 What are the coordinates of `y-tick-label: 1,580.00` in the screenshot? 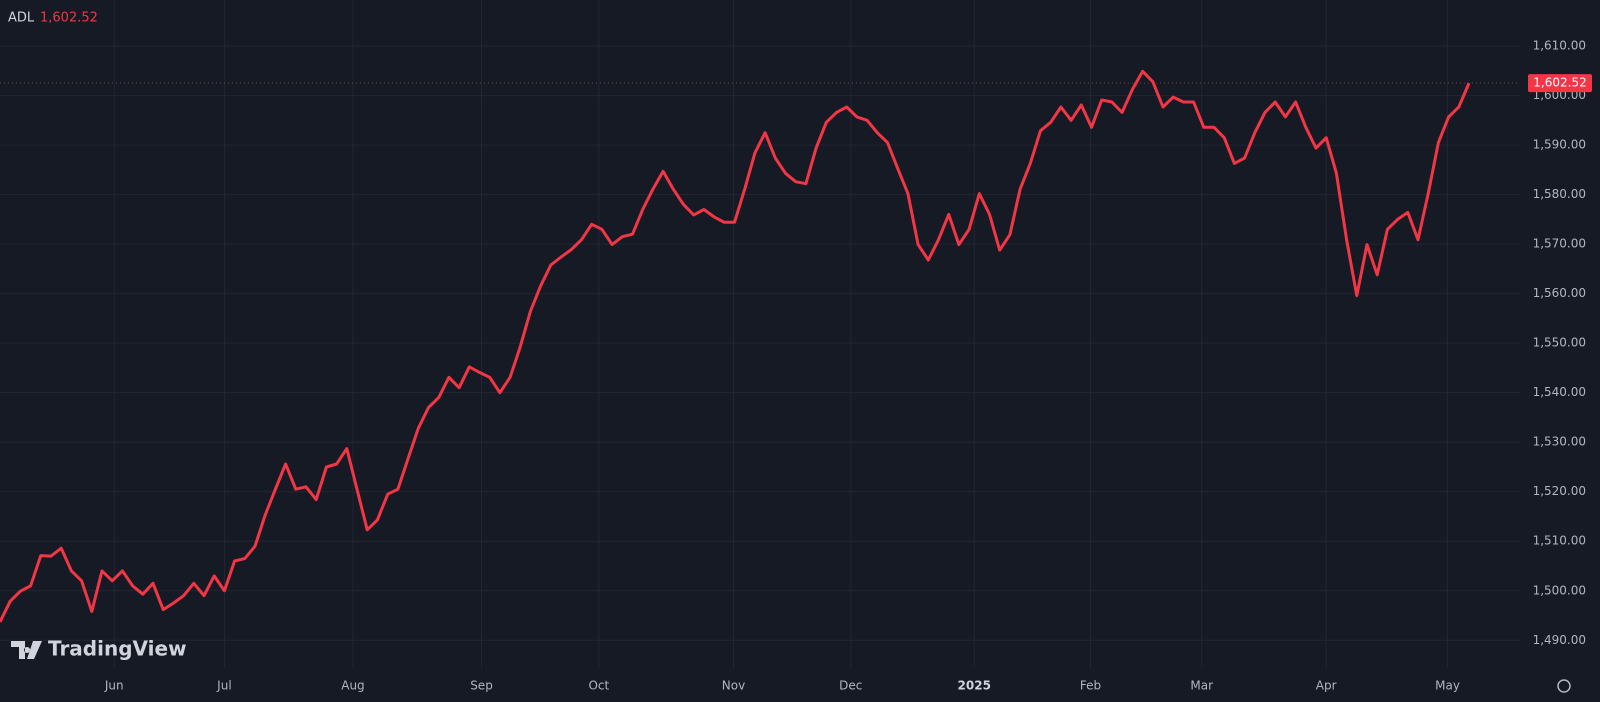 It's located at (1559, 194).